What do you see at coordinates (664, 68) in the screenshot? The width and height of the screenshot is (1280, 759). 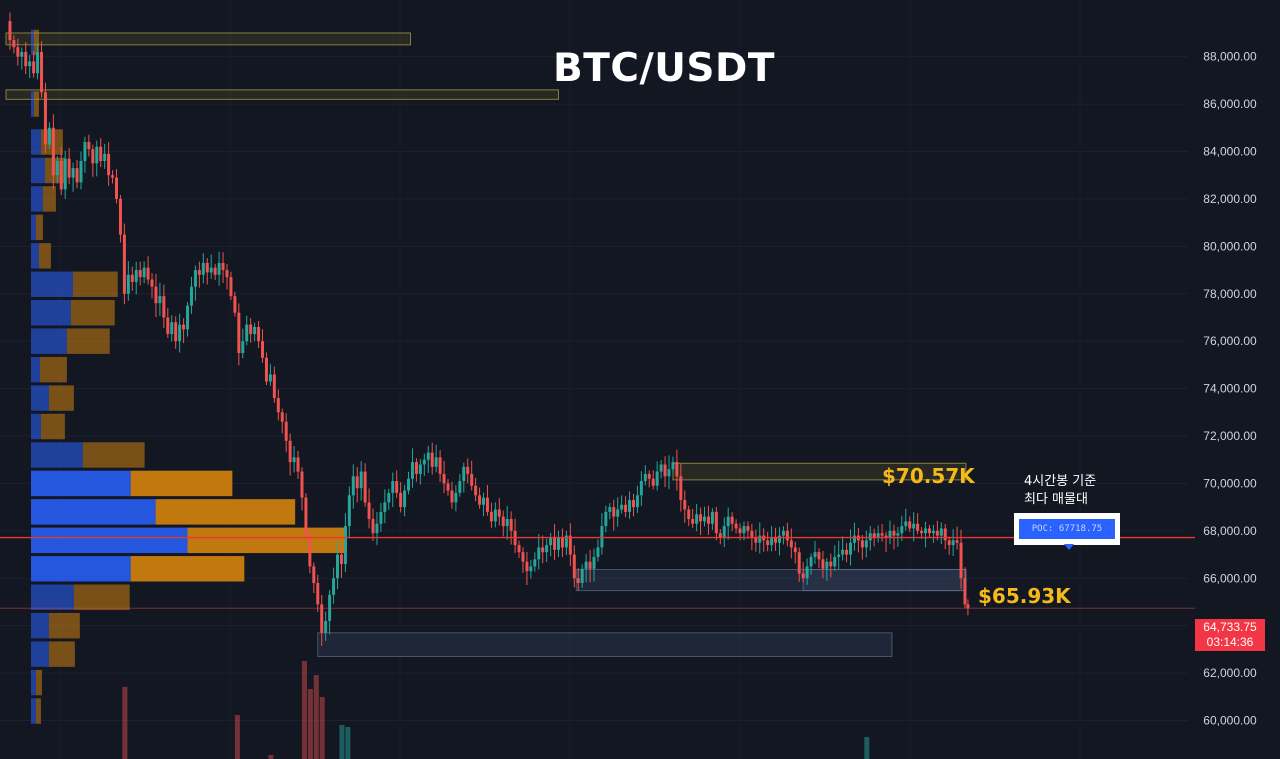 I see `chart-title: BTC/USDT` at bounding box center [664, 68].